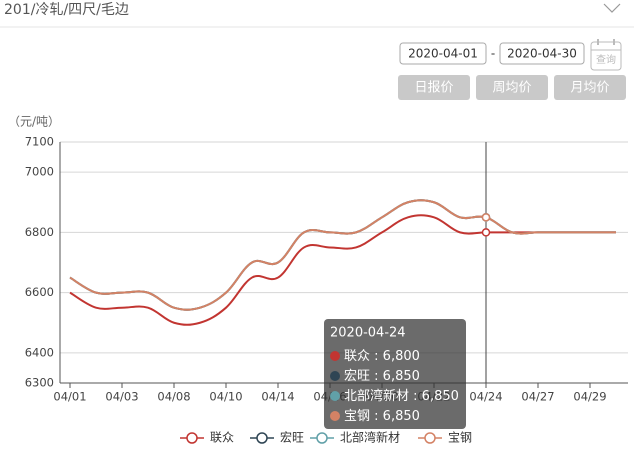 Image resolution: width=634 pixels, height=455 pixels. I want to click on x-tick-label: 04/03, so click(121, 397).